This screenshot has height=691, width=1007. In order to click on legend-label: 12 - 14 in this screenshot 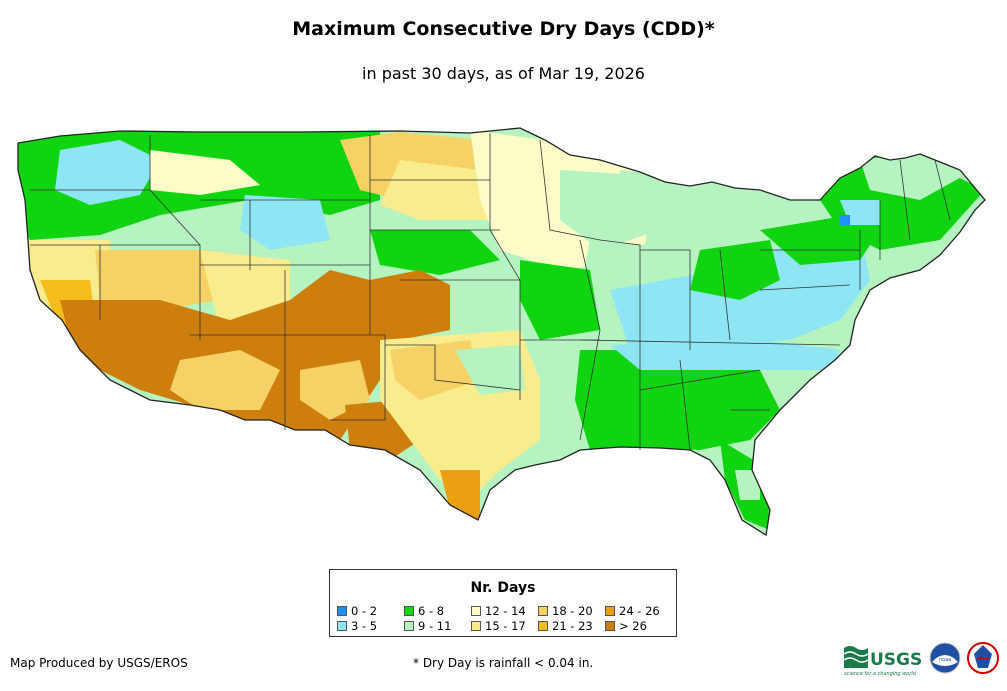, I will do `click(505, 611)`.